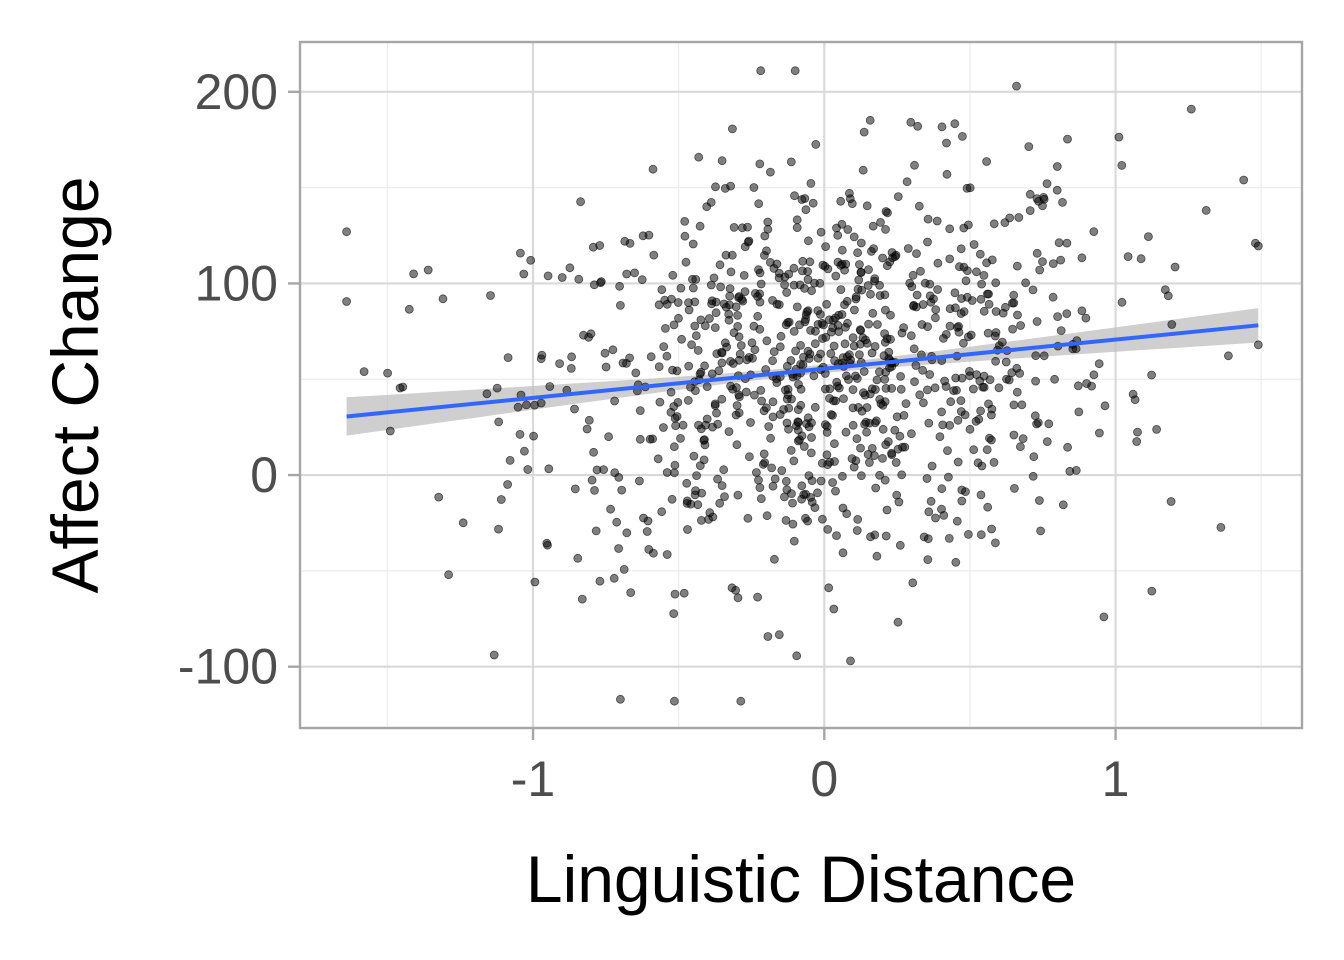  What do you see at coordinates (802, 371) in the screenshot?
I see `regression-line-layer` at bounding box center [802, 371].